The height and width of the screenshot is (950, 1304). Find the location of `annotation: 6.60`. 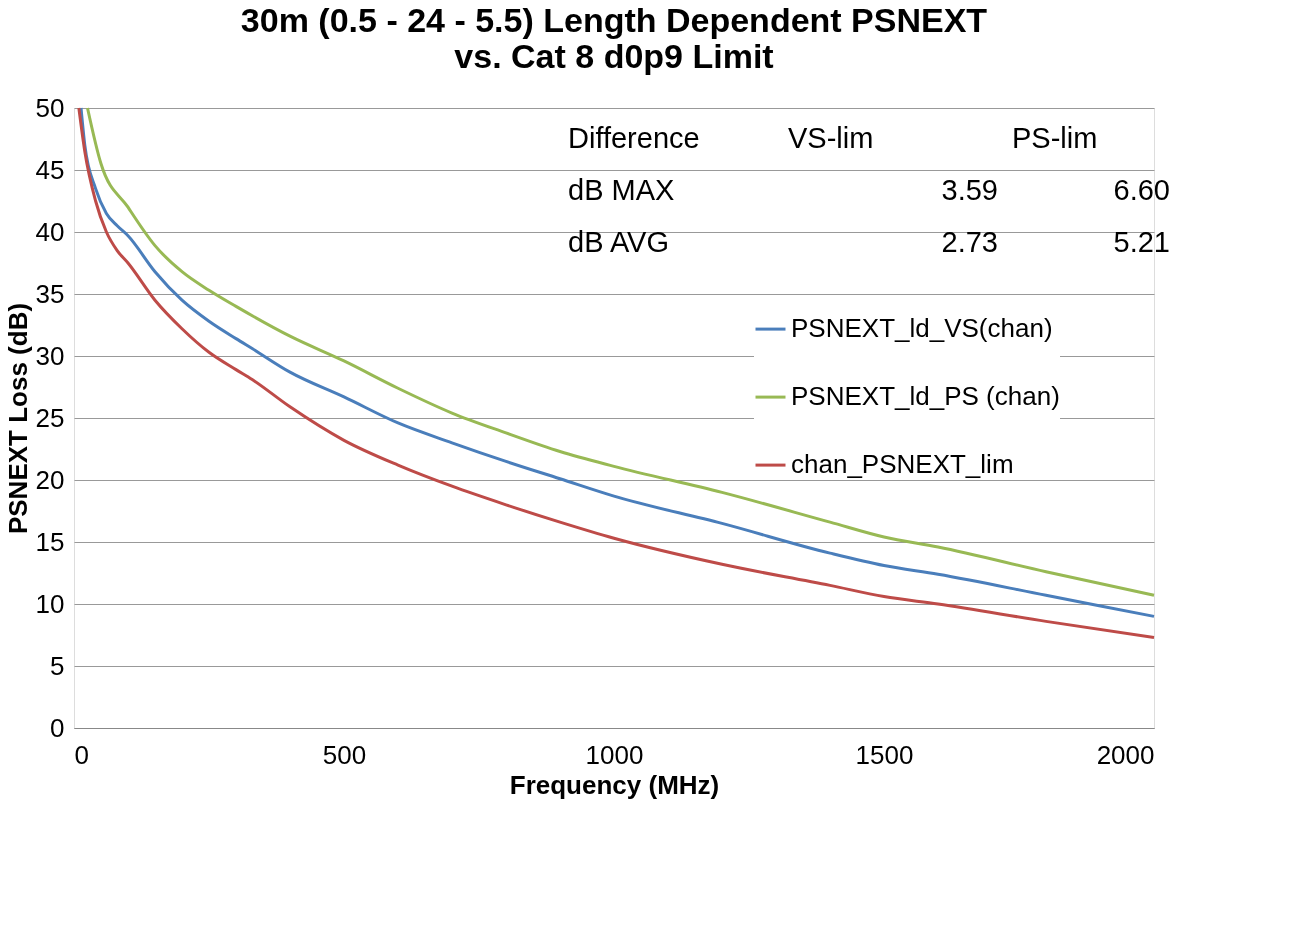

annotation: 6.60 is located at coordinates (1141, 190).